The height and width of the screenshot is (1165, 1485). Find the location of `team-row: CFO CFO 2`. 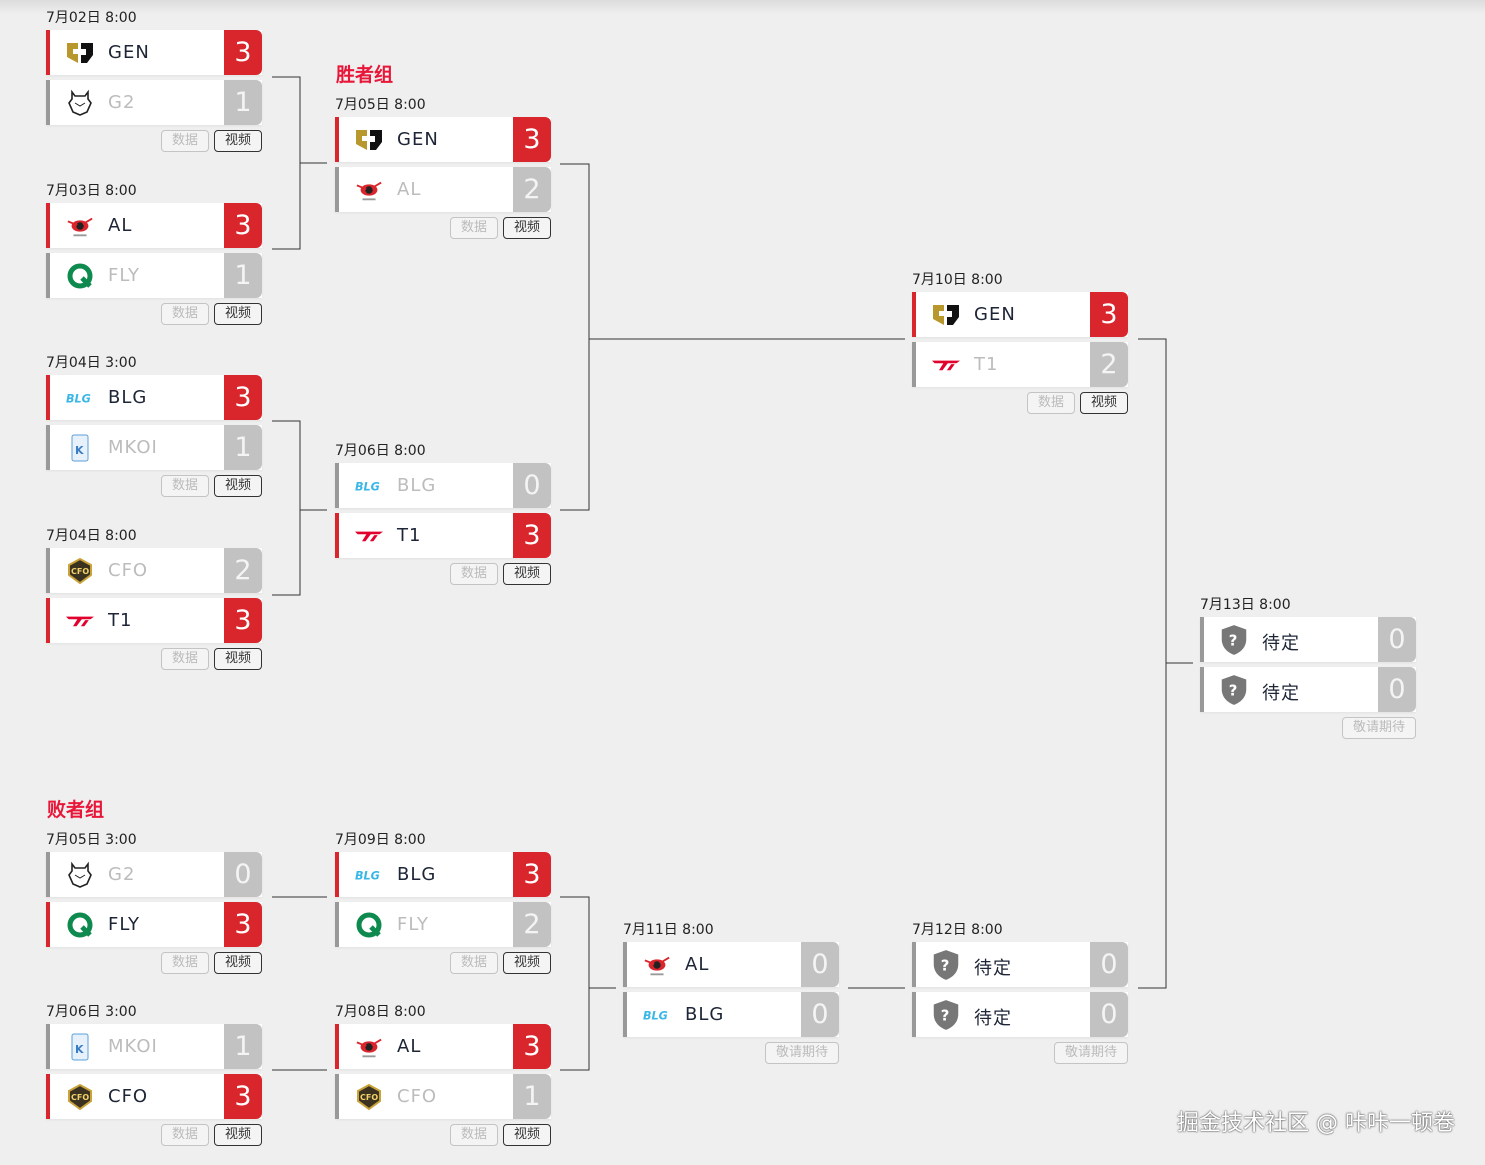

team-row: CFO CFO 2 is located at coordinates (154, 570).